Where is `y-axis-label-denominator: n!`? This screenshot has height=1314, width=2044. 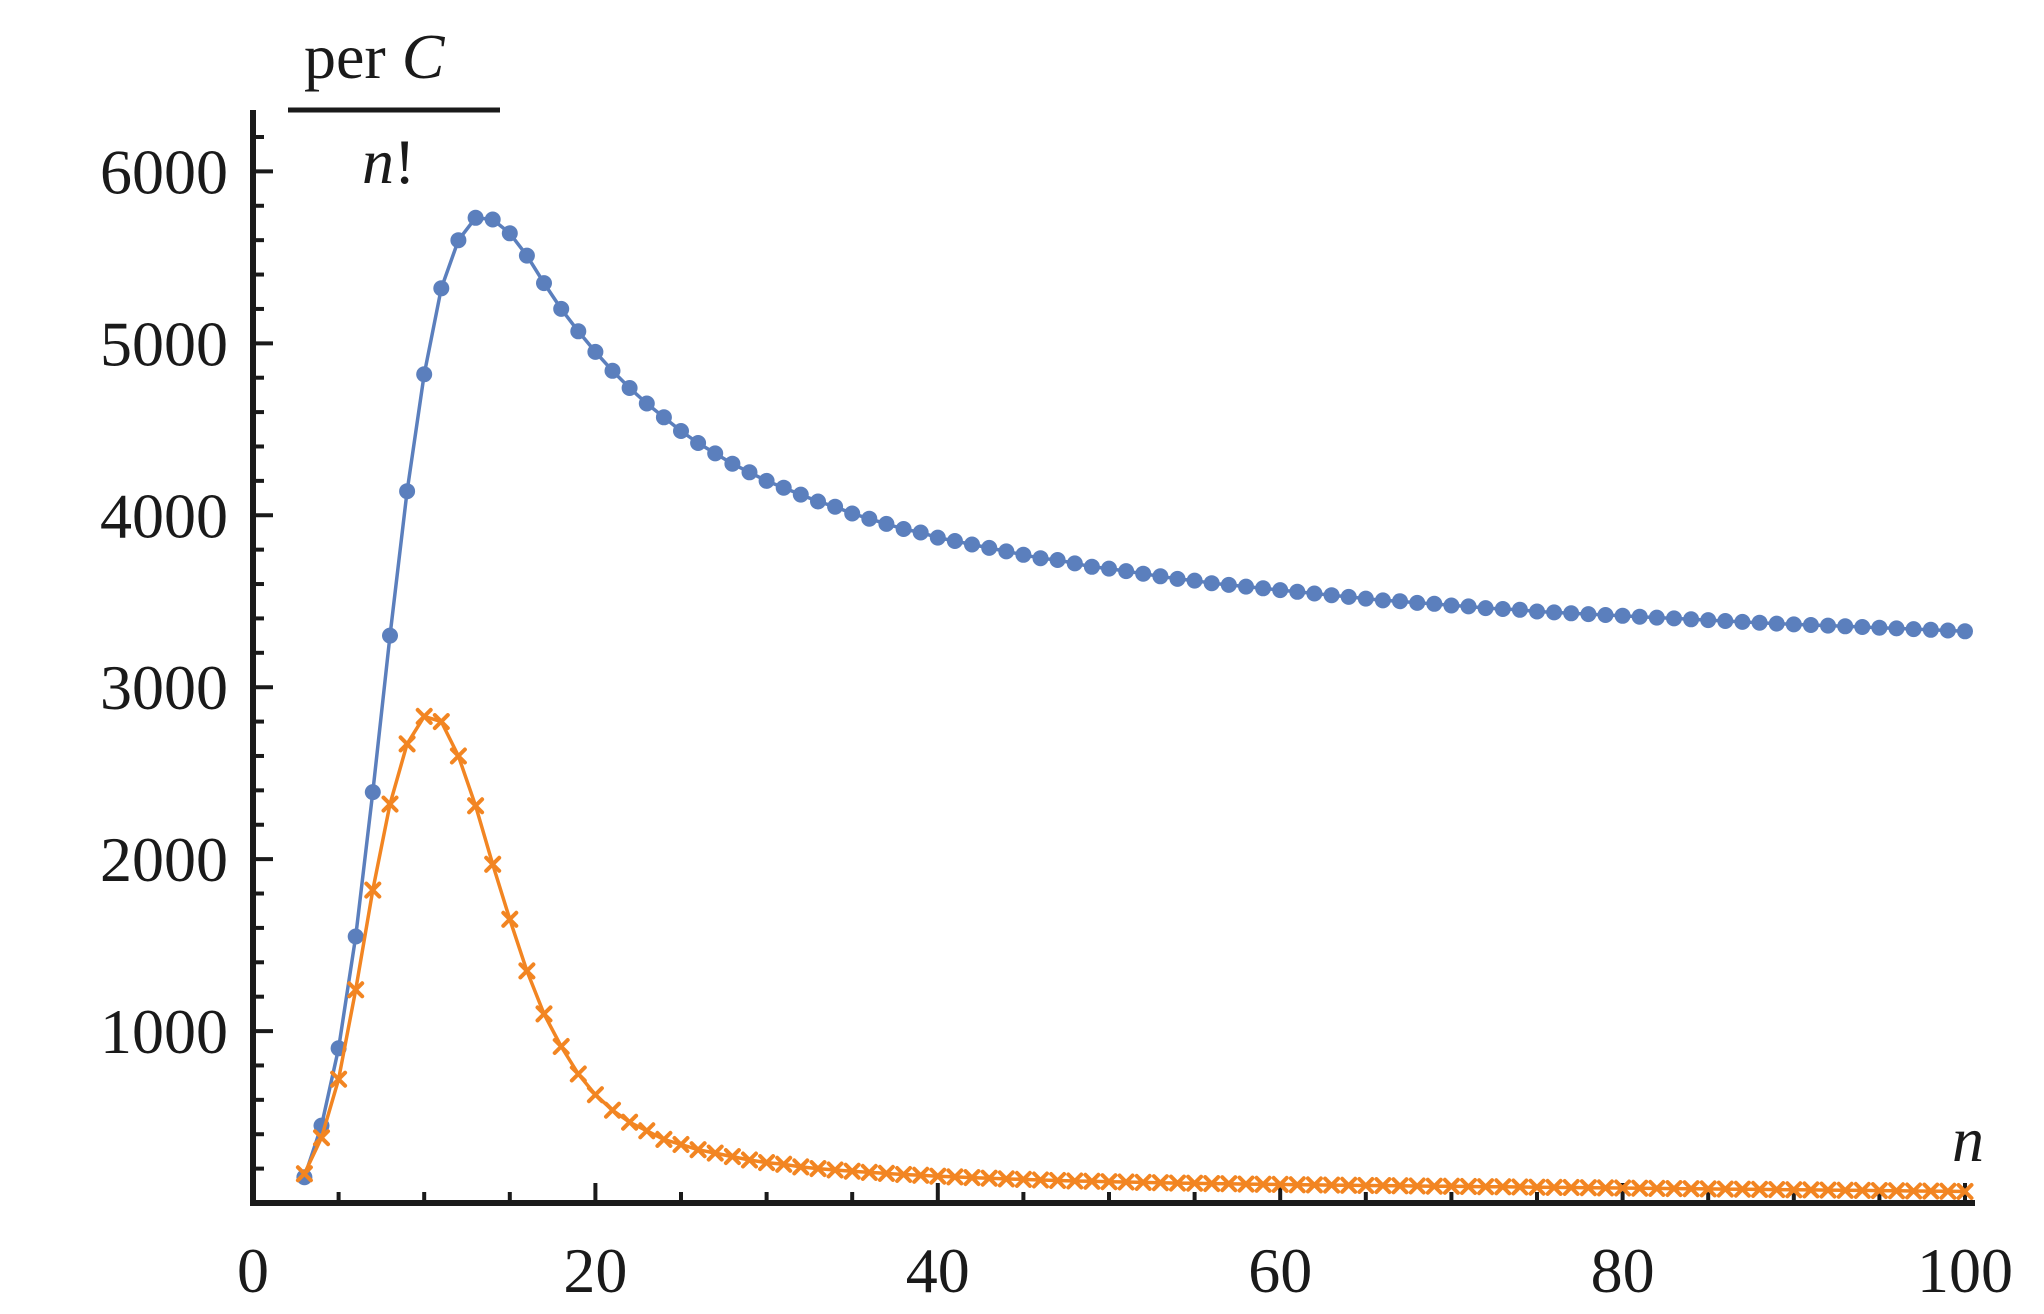 y-axis-label-denominator: n! is located at coordinates (388, 161).